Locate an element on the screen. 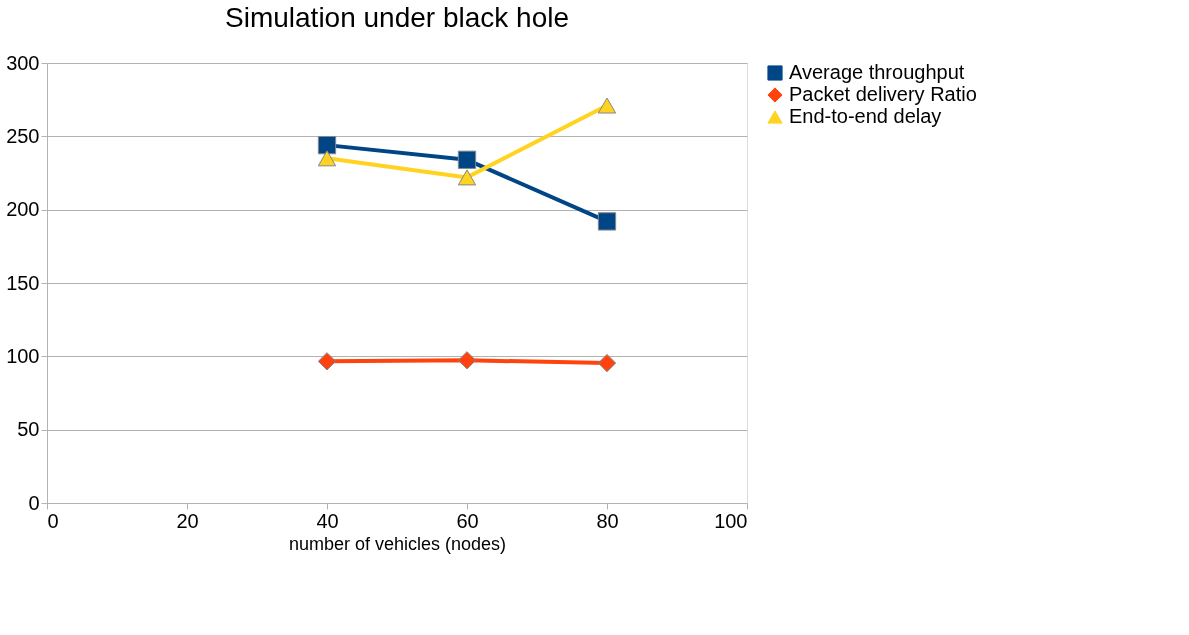 Image resolution: width=1189 pixels, height=635 pixels. y-tick-label: 50 is located at coordinates (28, 429).